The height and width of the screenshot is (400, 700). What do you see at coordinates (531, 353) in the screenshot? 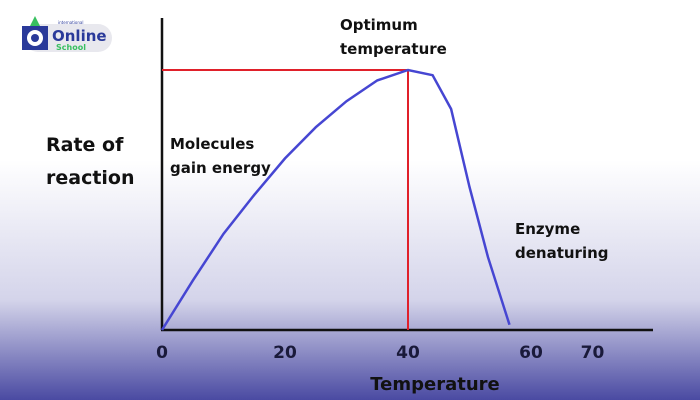
I see `x-tick-label: 60` at bounding box center [531, 353].